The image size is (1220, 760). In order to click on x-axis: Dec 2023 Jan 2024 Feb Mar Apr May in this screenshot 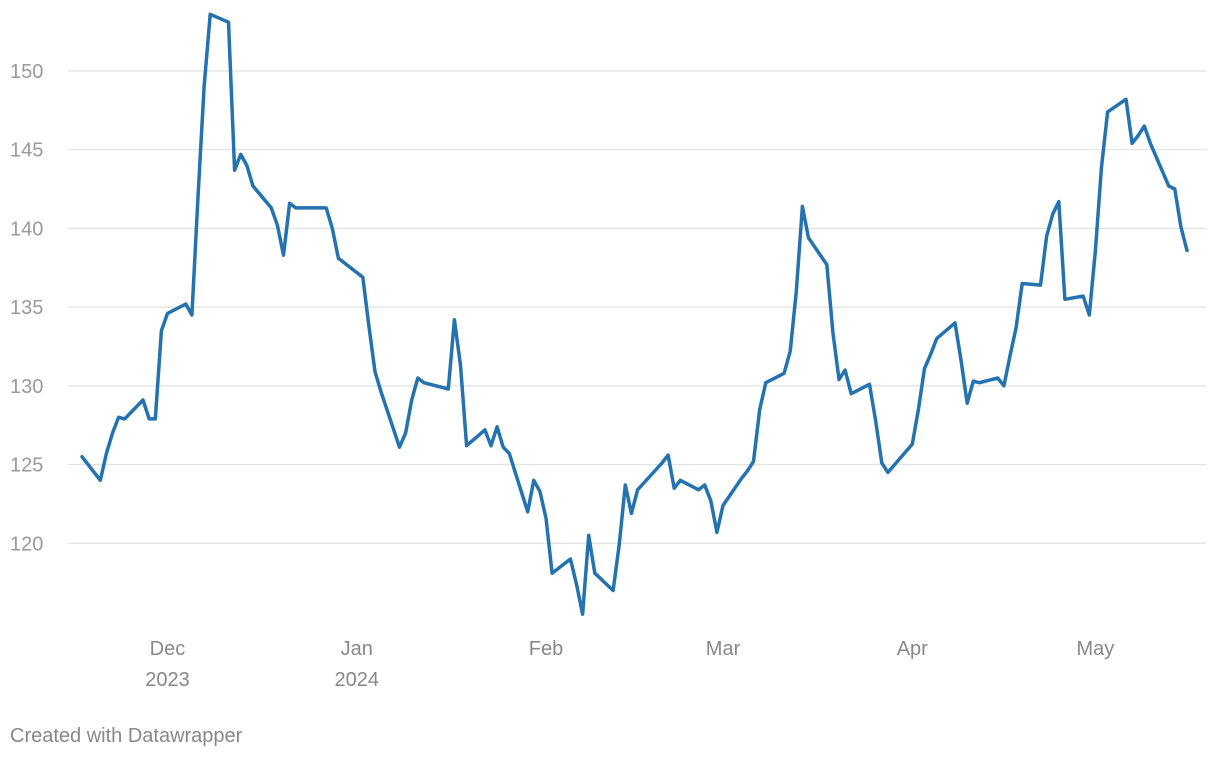, I will do `click(629, 664)`.